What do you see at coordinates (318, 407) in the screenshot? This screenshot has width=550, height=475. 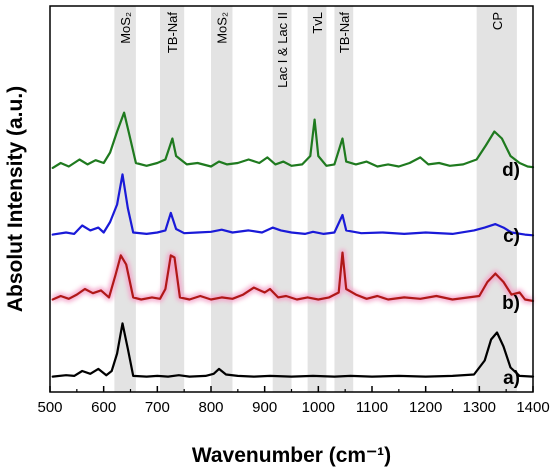 I see `x-tick-label: 1000` at bounding box center [318, 407].